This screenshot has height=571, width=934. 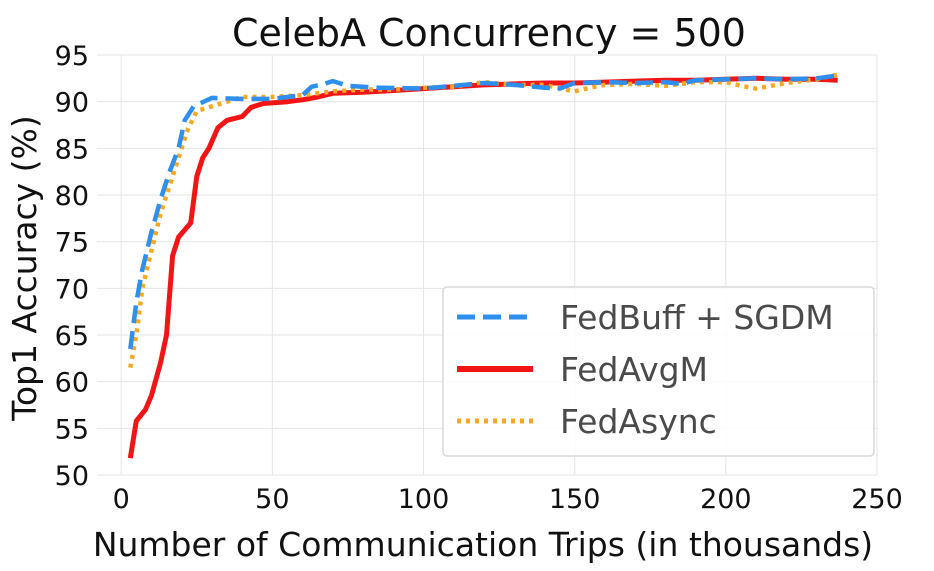 I want to click on x-tick-label: 50, so click(x=272, y=499).